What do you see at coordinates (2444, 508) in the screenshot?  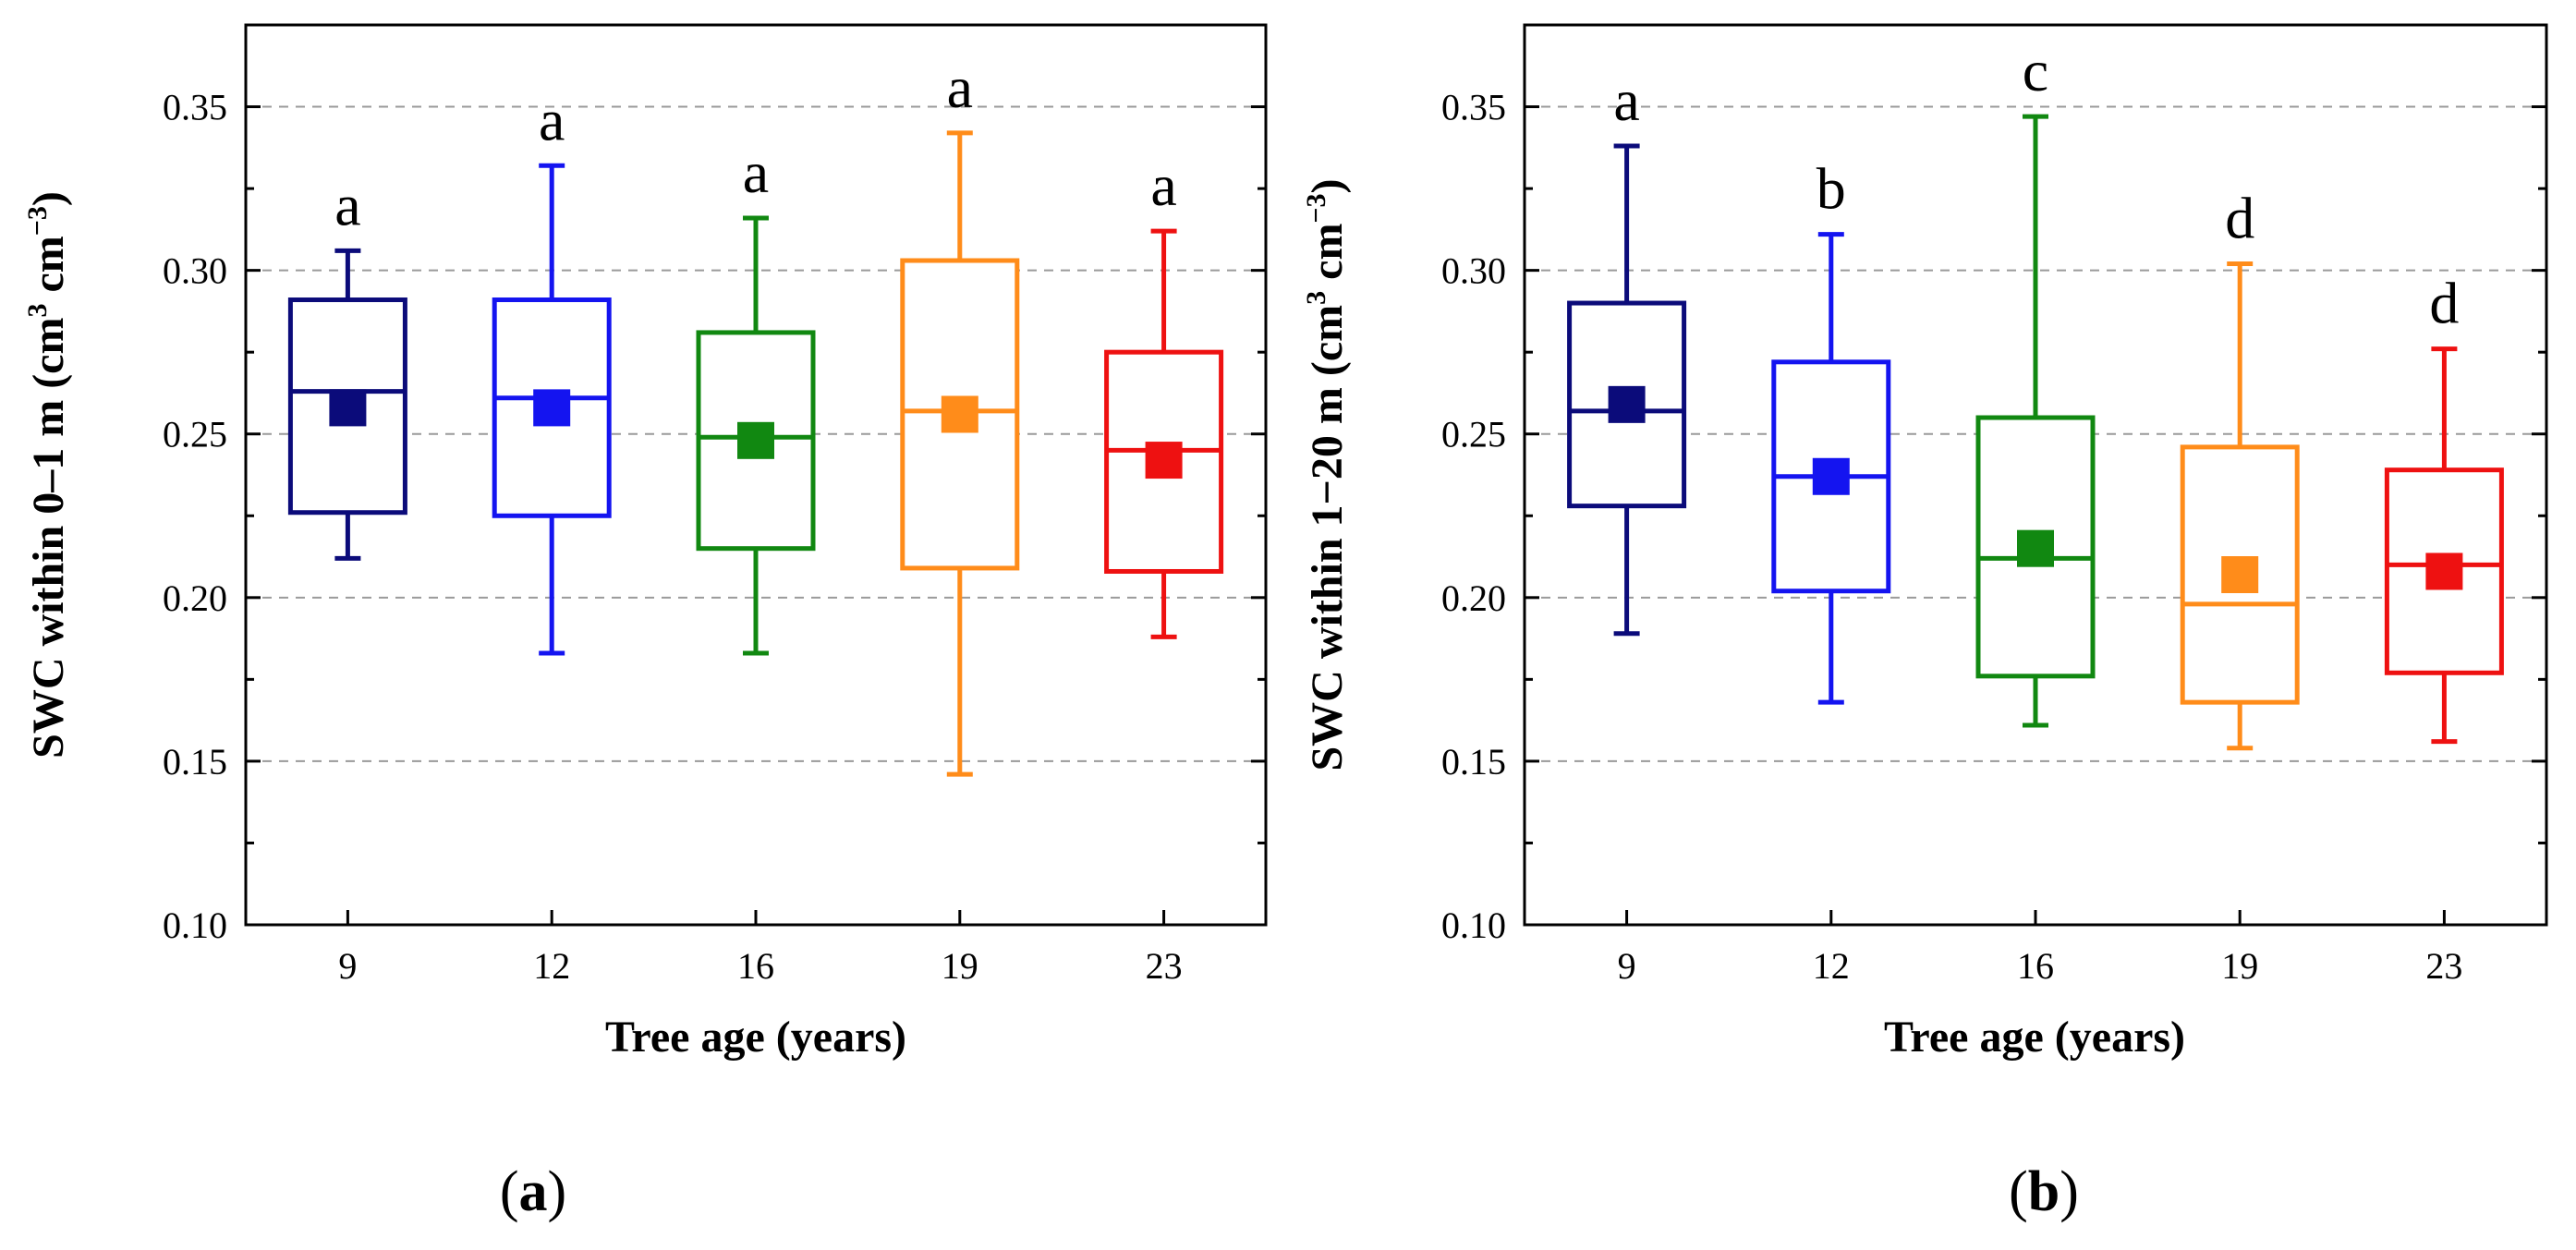 I see `box-23: d` at bounding box center [2444, 508].